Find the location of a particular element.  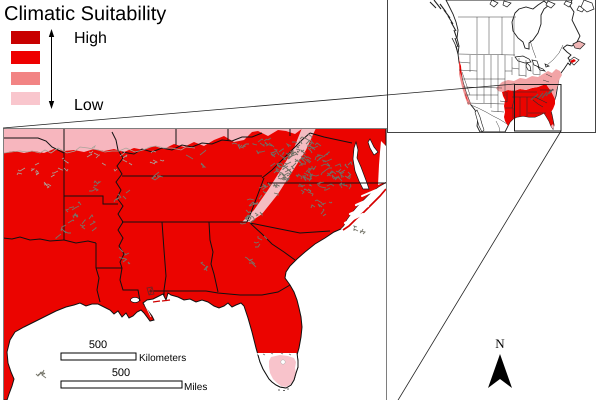

svg-text: Low is located at coordinates (89, 105).